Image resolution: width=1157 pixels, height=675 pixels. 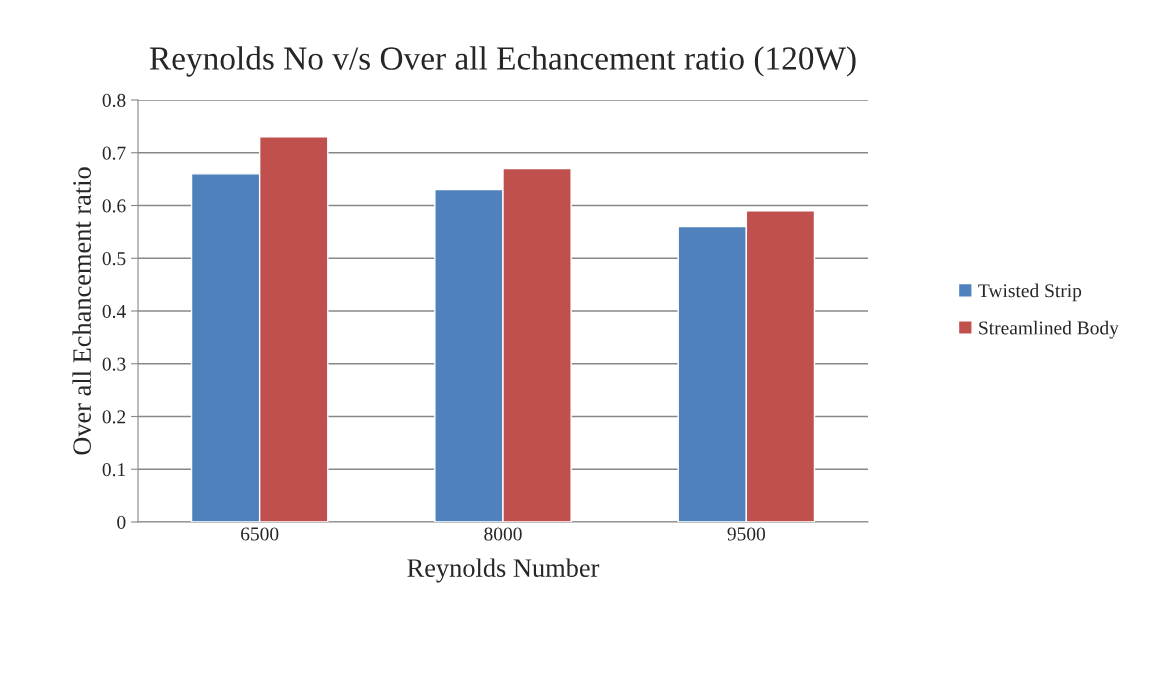 What do you see at coordinates (81, 311) in the screenshot?
I see `y-axis-title: Over all Echancement ratio` at bounding box center [81, 311].